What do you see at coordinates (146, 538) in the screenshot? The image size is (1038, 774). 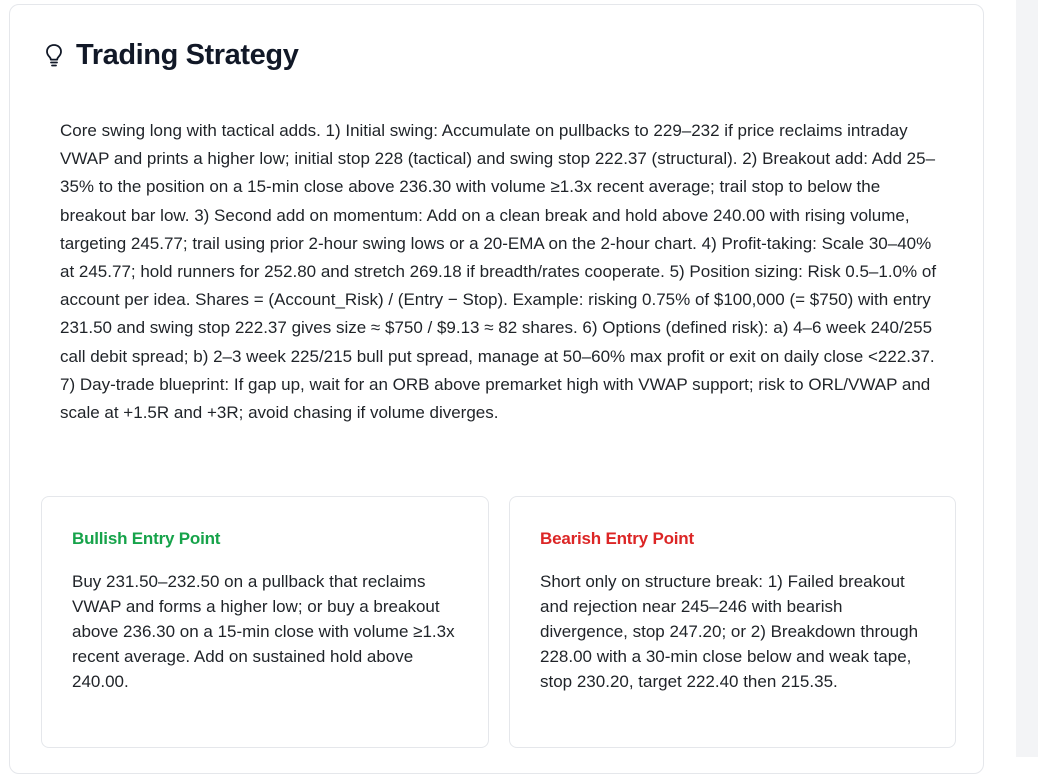 I see `bullish-entry-heading: Bullish Entry Point` at bounding box center [146, 538].